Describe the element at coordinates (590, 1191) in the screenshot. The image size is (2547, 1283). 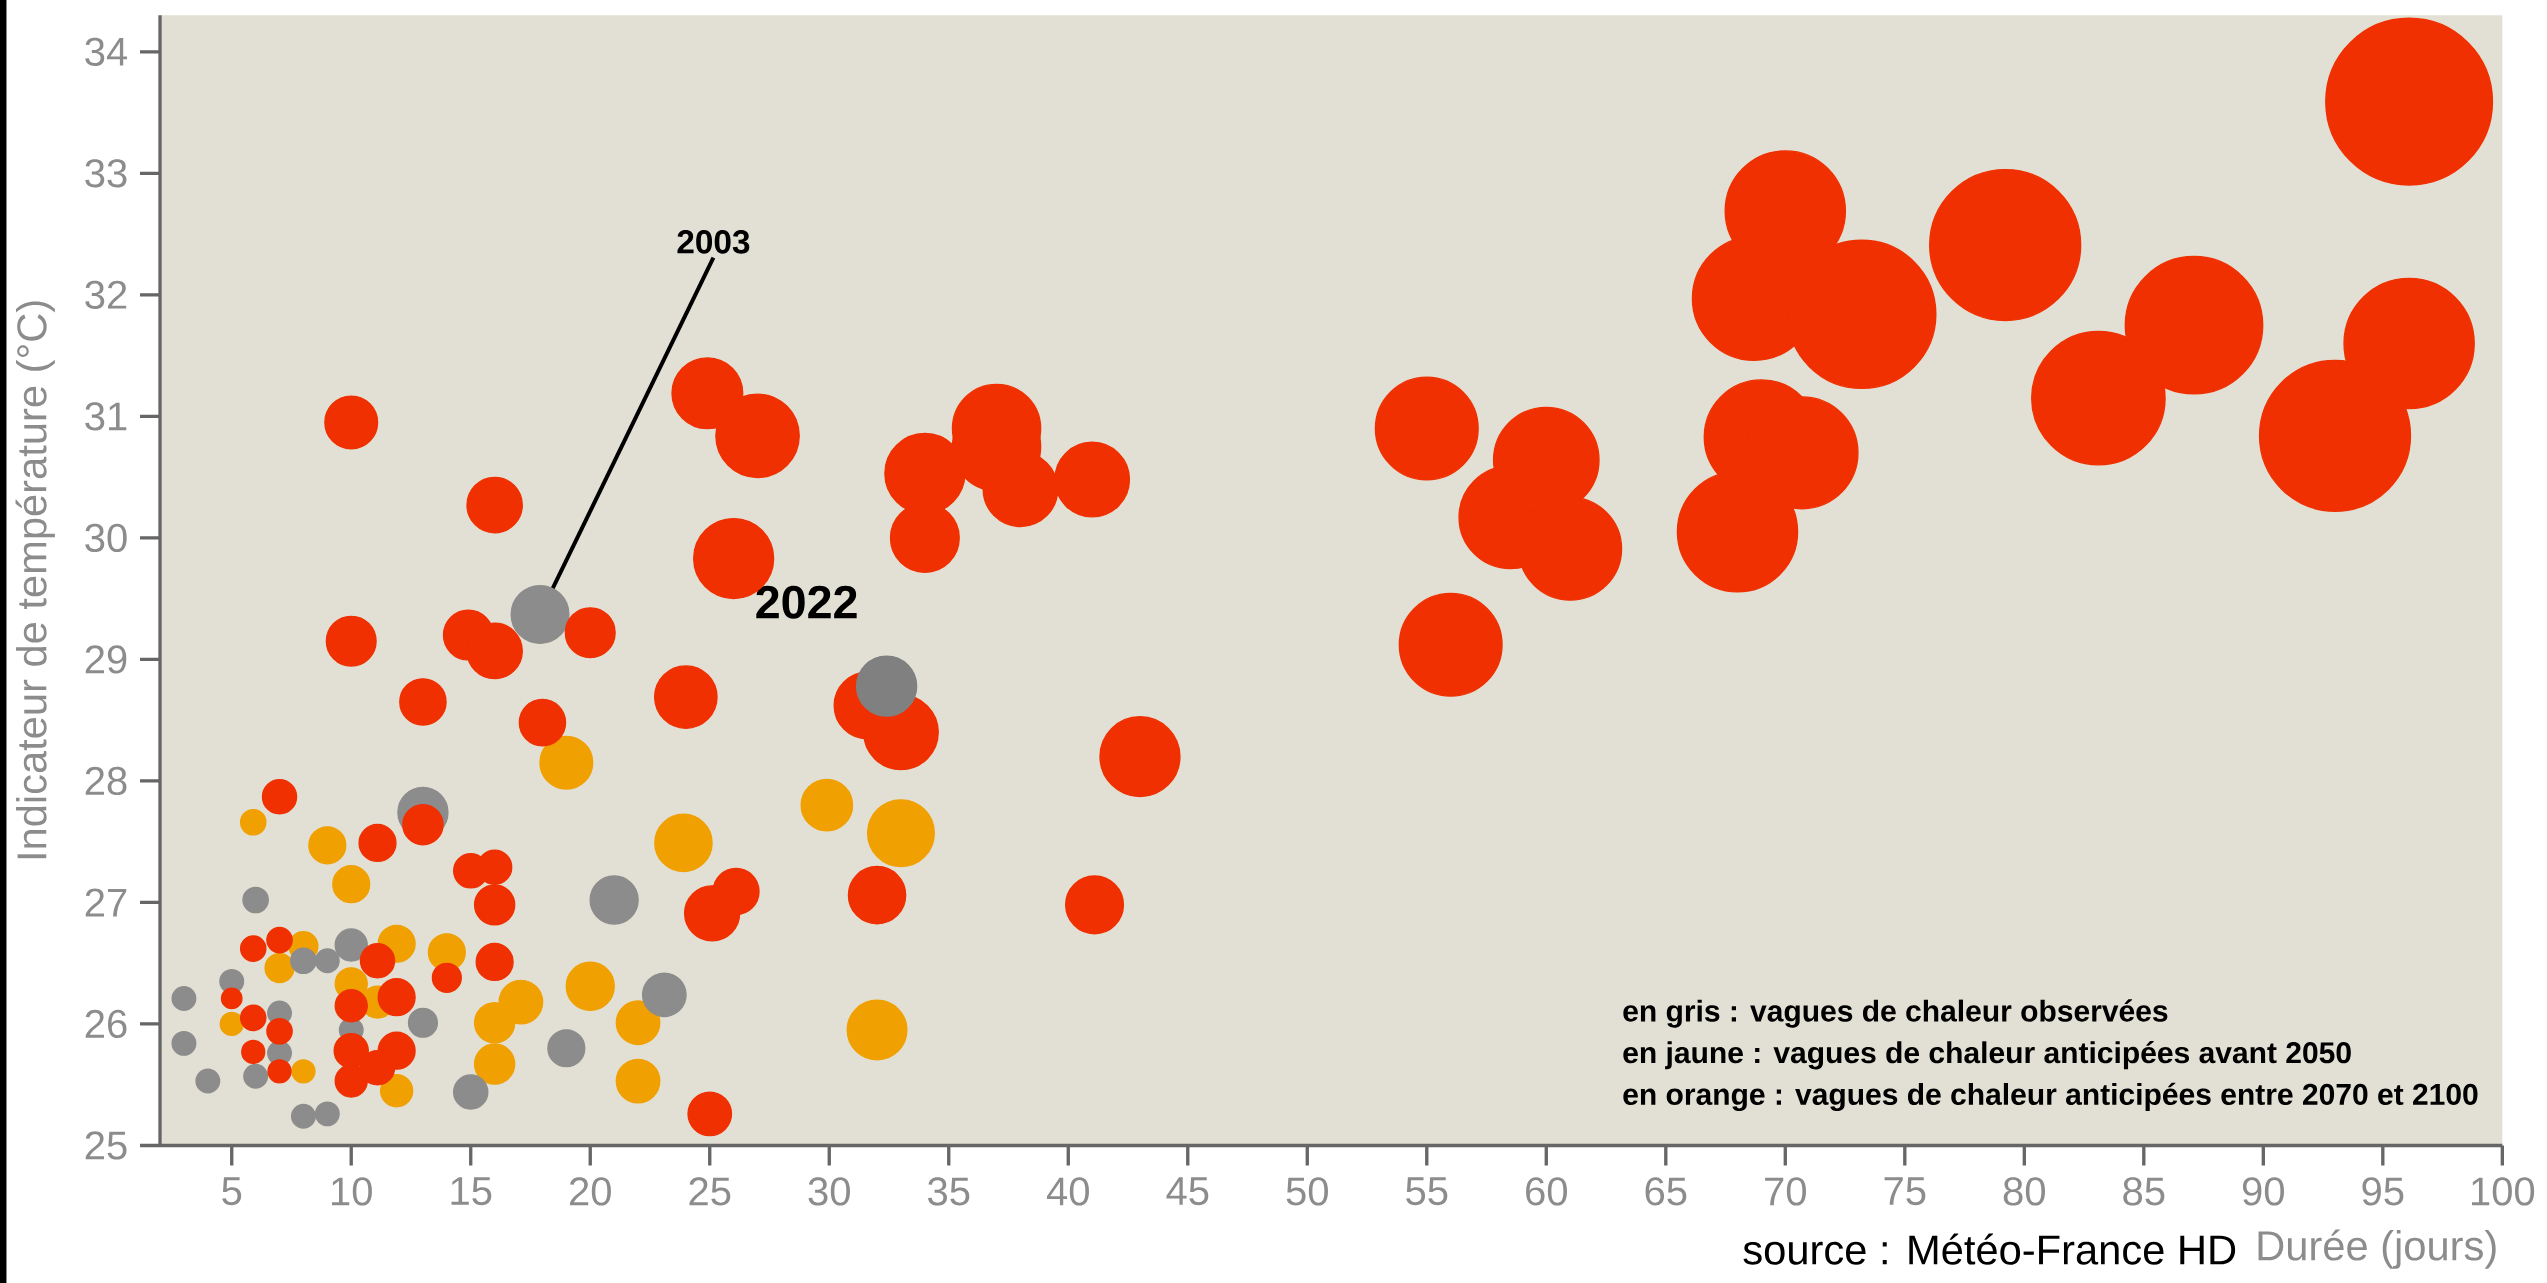
I see `x-tick-label: 20` at that location.